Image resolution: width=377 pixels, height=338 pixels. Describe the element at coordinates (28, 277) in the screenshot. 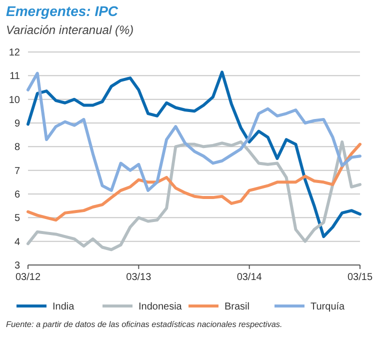

I see `x-tick-label: 03/12` at that location.